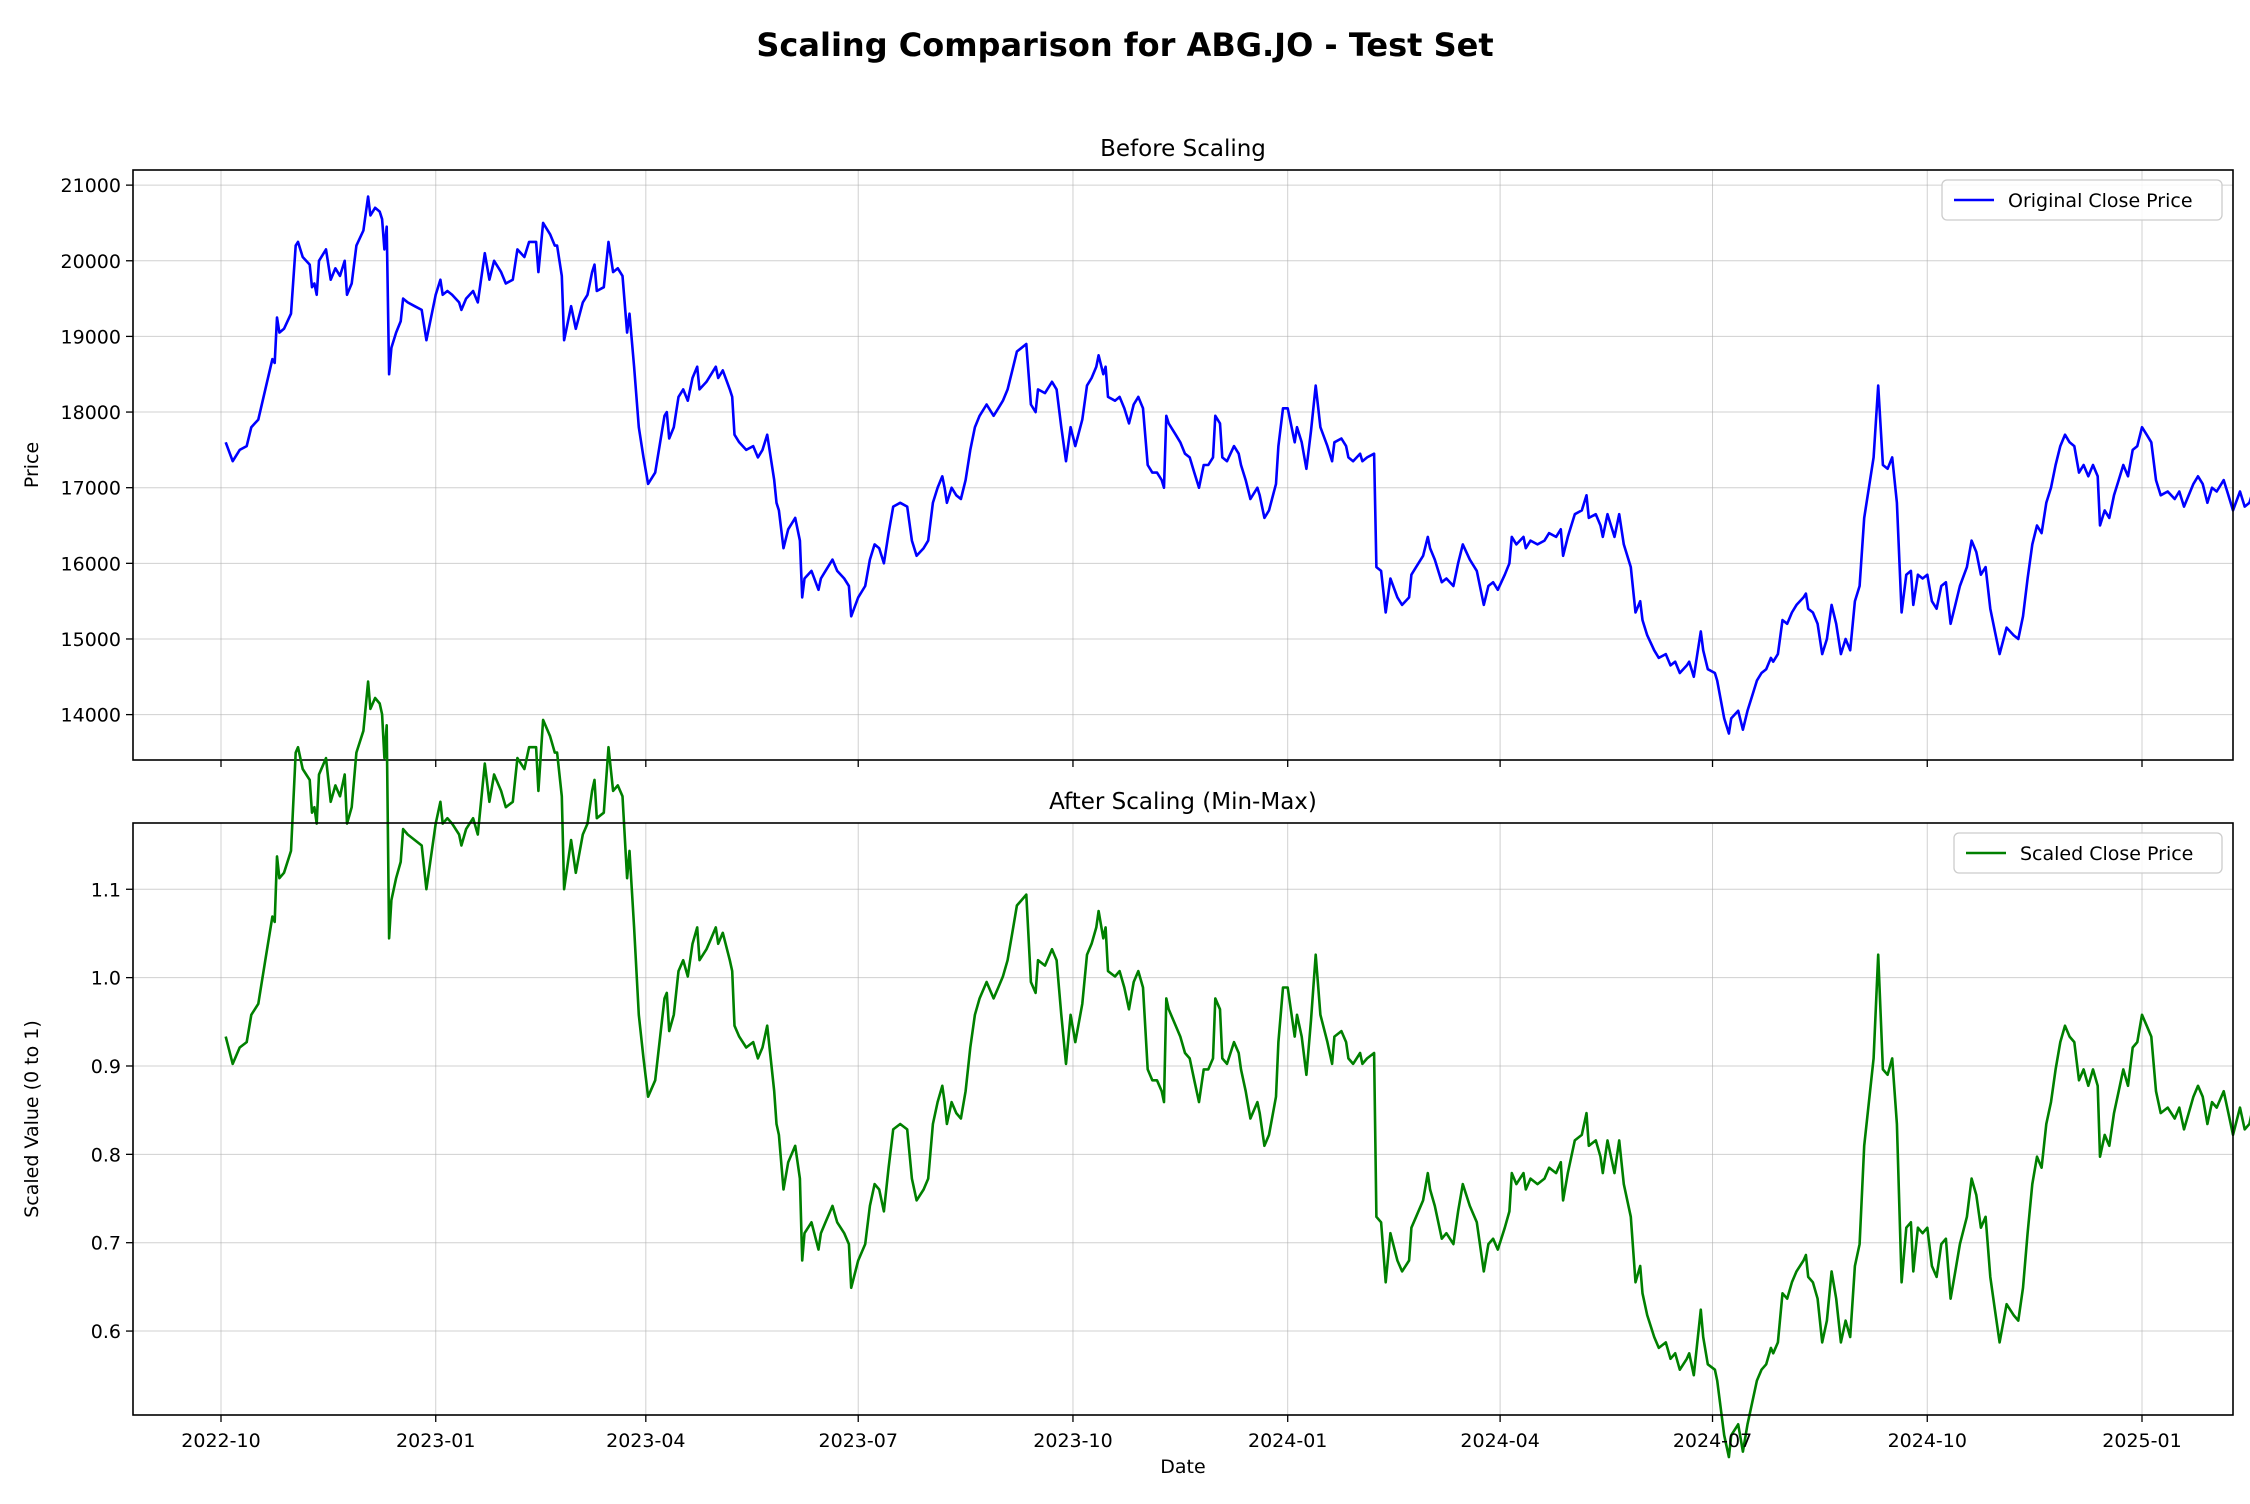 This screenshot has height=1504, width=2250. What do you see at coordinates (91, 564) in the screenshot?
I see `y-tick-label: 16000` at bounding box center [91, 564].